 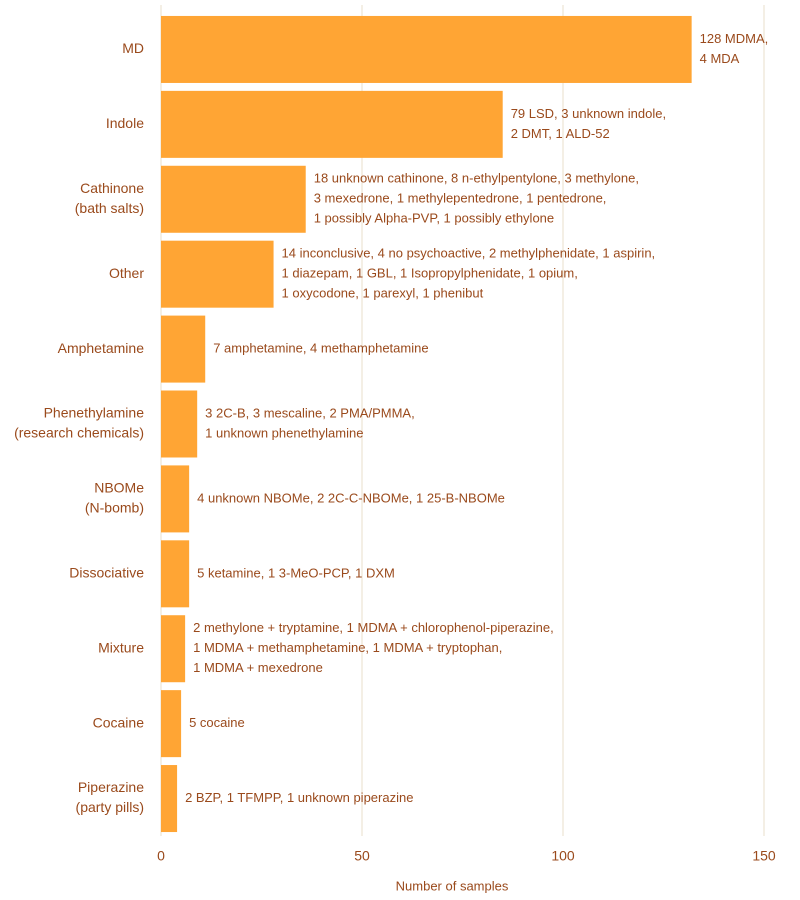 I want to click on x-tick-label: 100, so click(x=563, y=856).